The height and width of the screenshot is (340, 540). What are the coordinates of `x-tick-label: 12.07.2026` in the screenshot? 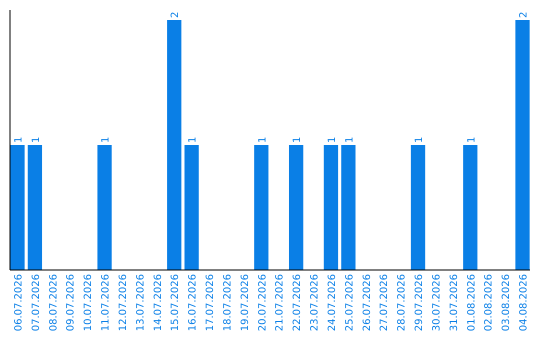 It's located at (123, 303).